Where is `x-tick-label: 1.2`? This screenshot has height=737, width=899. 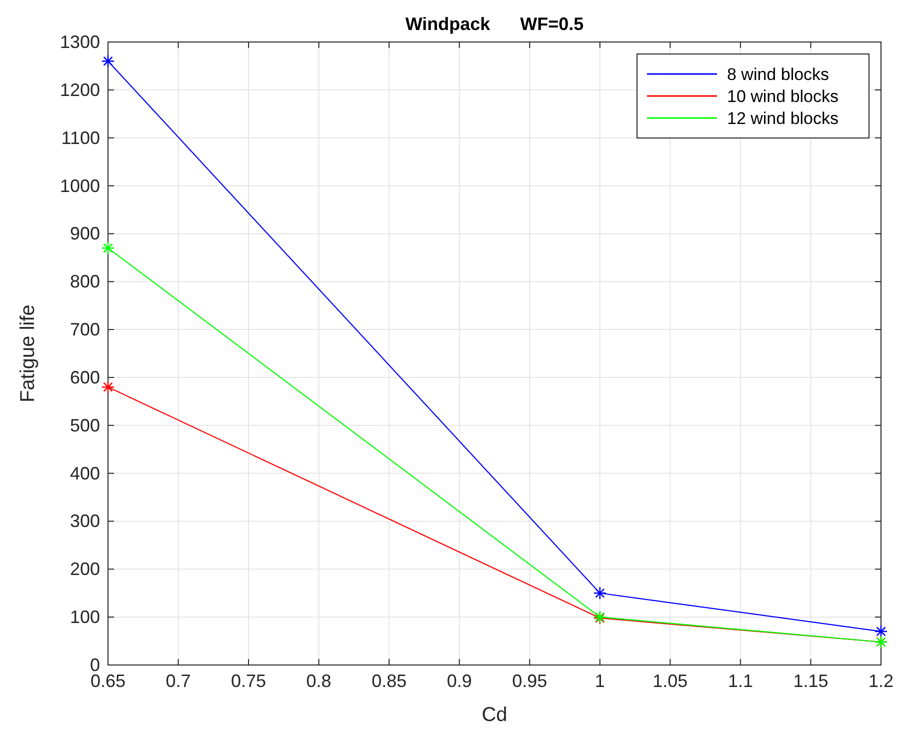 x-tick-label: 1.2 is located at coordinates (881, 681).